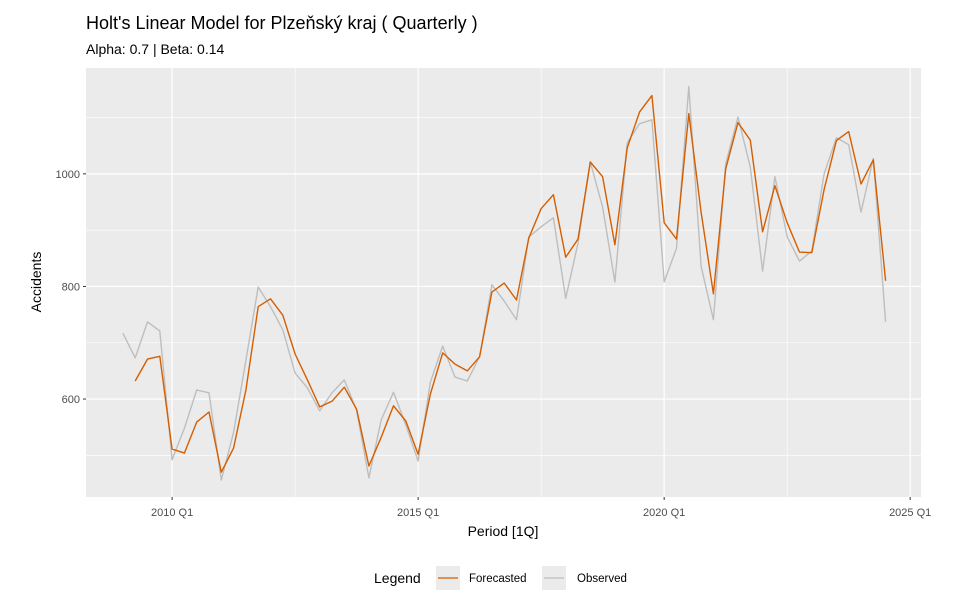 This screenshot has width=975, height=600. What do you see at coordinates (71, 400) in the screenshot?
I see `y-tick-label: 600` at bounding box center [71, 400].